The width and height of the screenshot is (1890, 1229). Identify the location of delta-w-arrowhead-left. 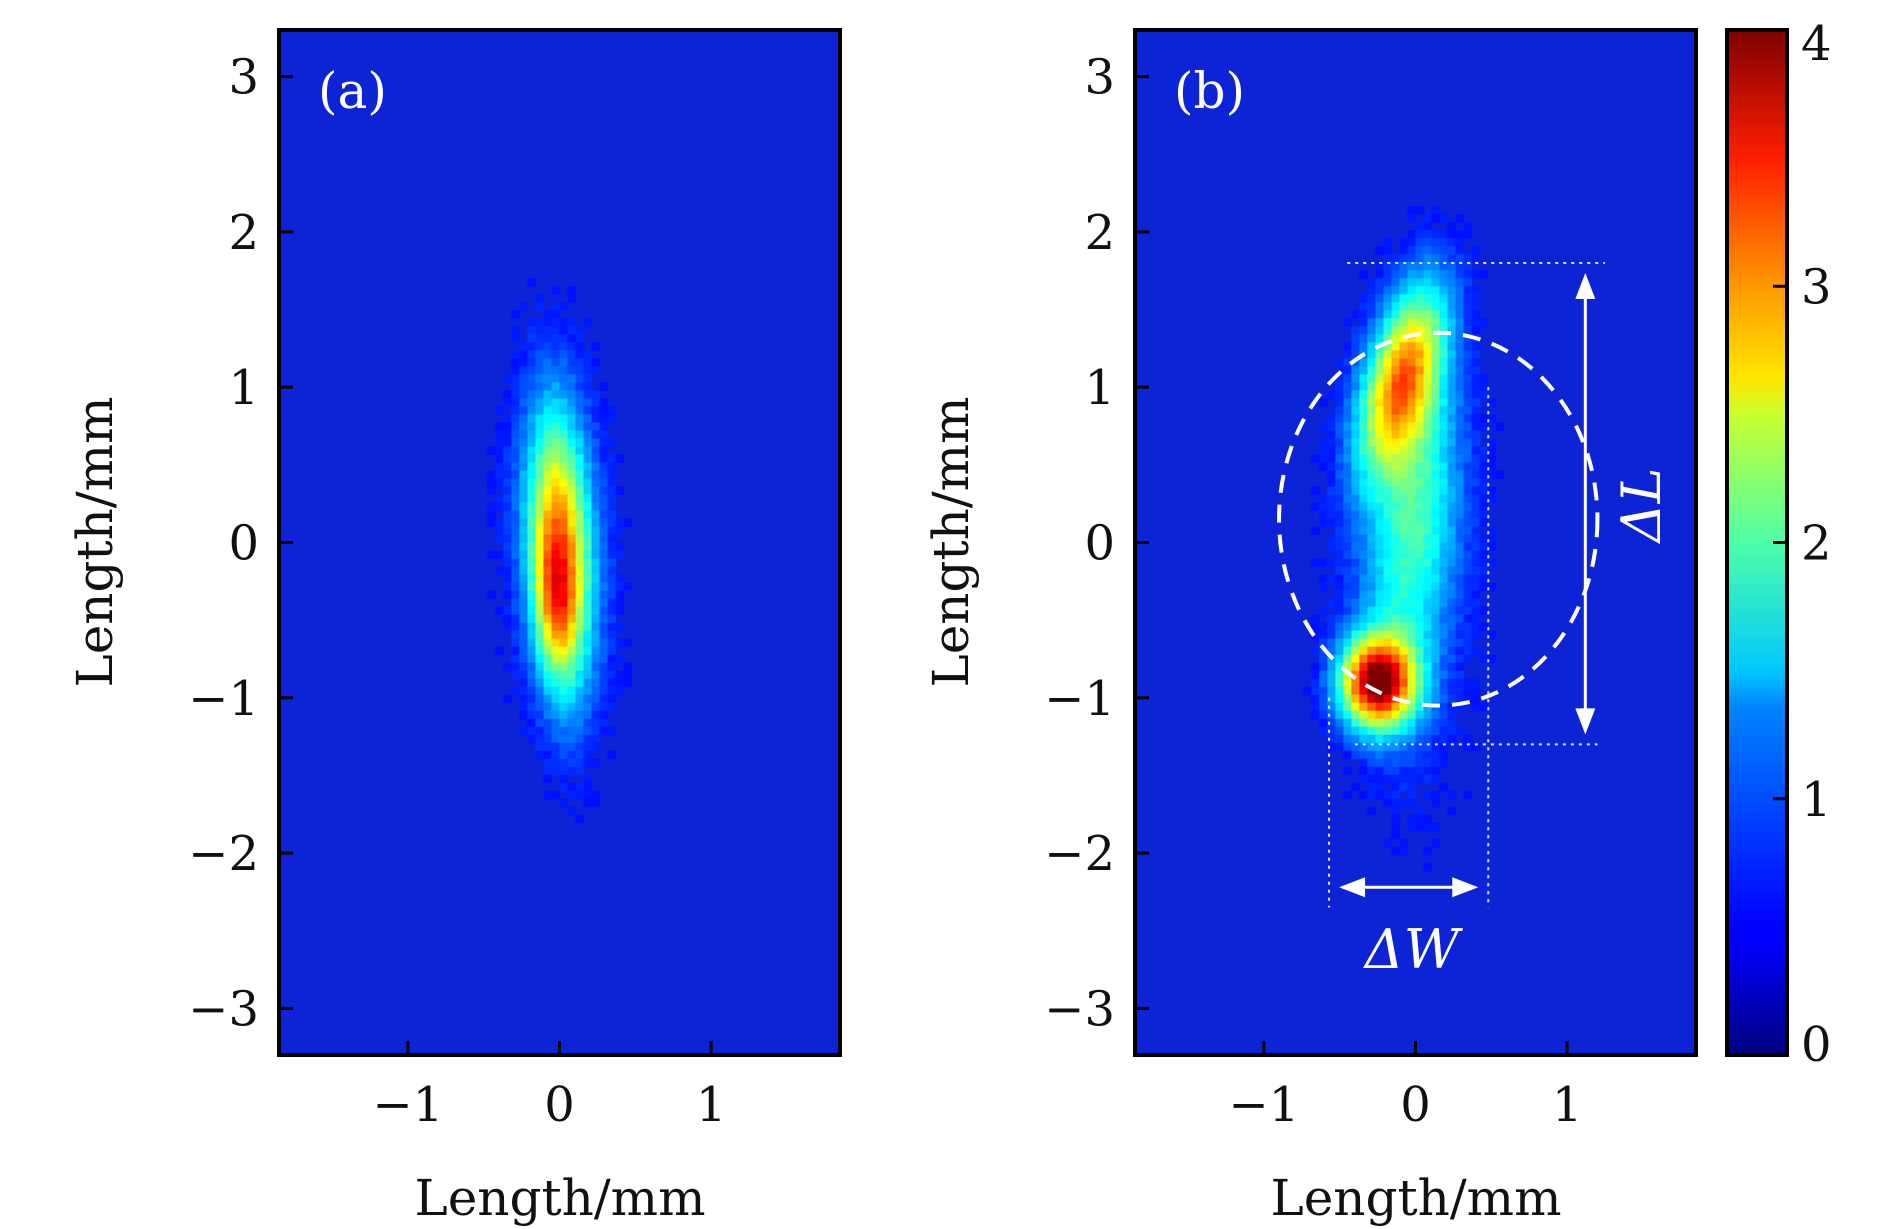
(1352, 887).